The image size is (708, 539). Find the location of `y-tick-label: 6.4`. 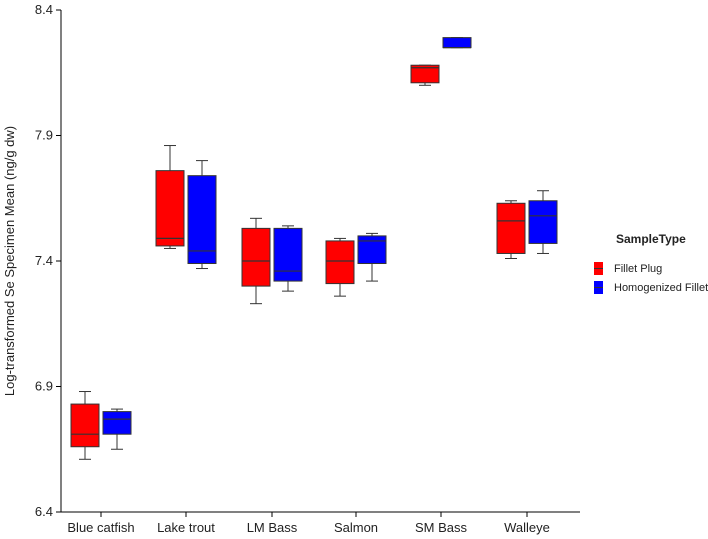

y-tick-label: 6.4 is located at coordinates (44, 511).